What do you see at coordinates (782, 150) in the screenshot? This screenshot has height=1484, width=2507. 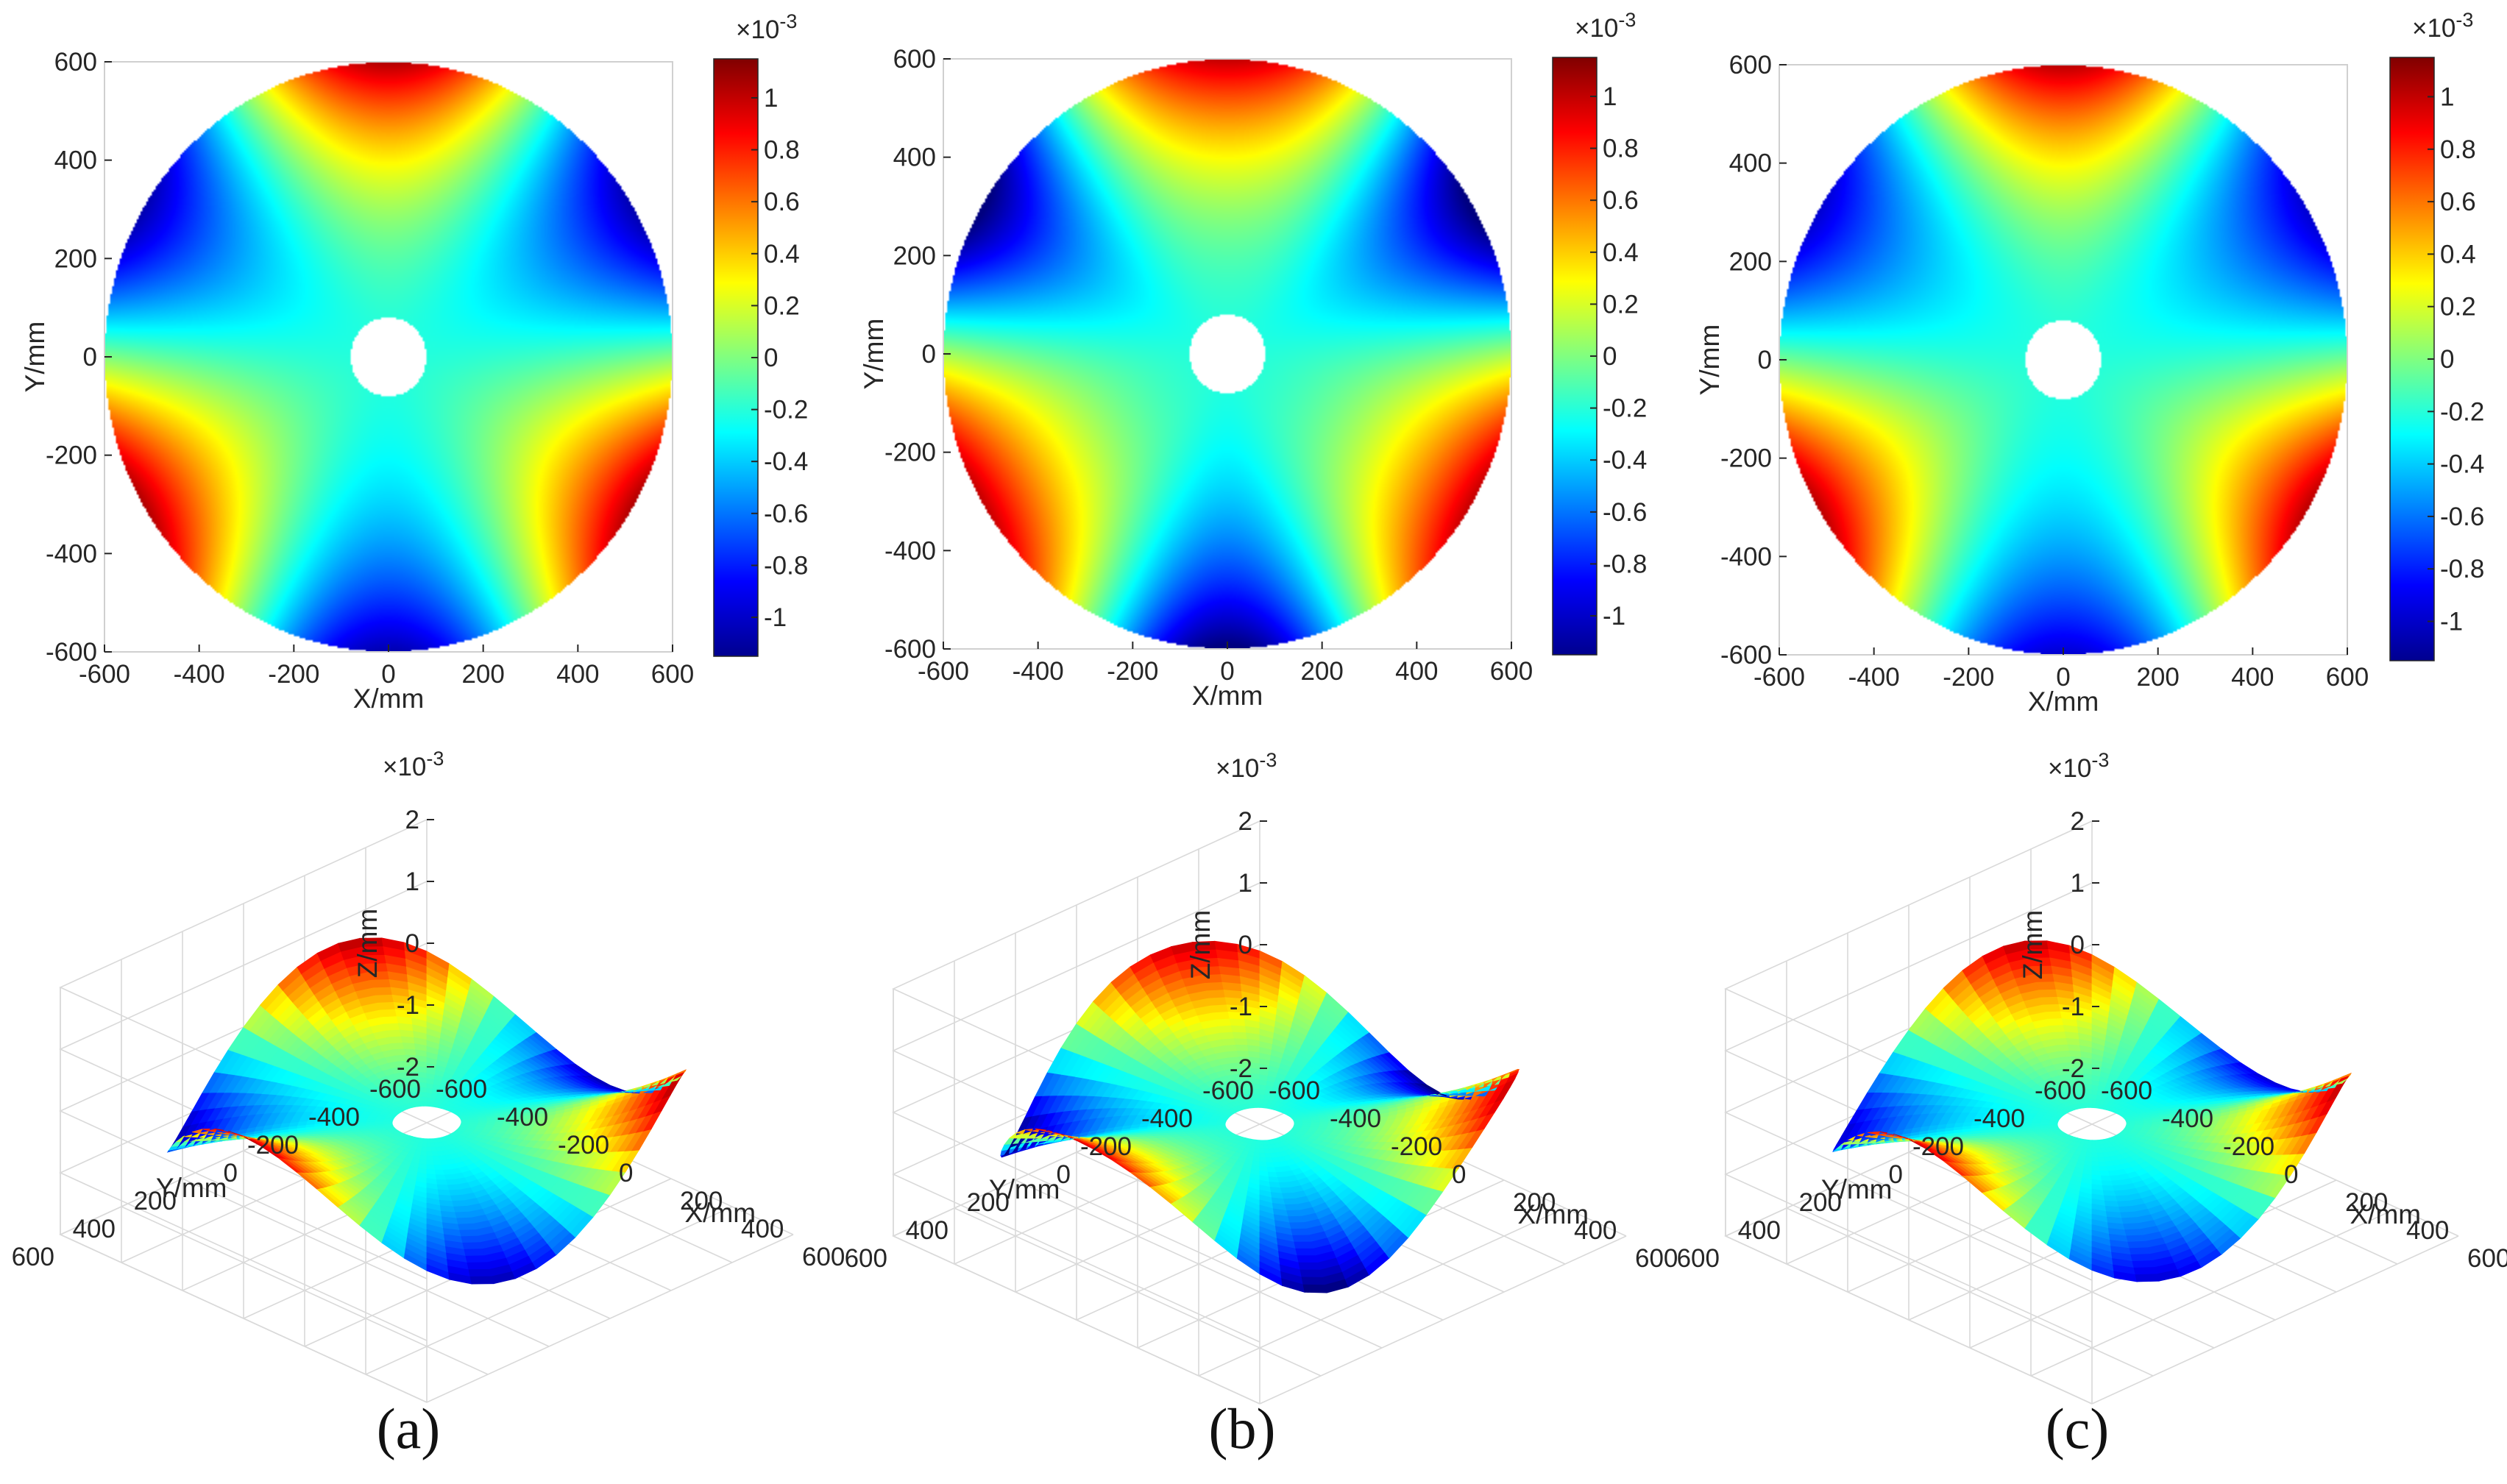 I see `colorbar-tick-label: 0.8` at bounding box center [782, 150].